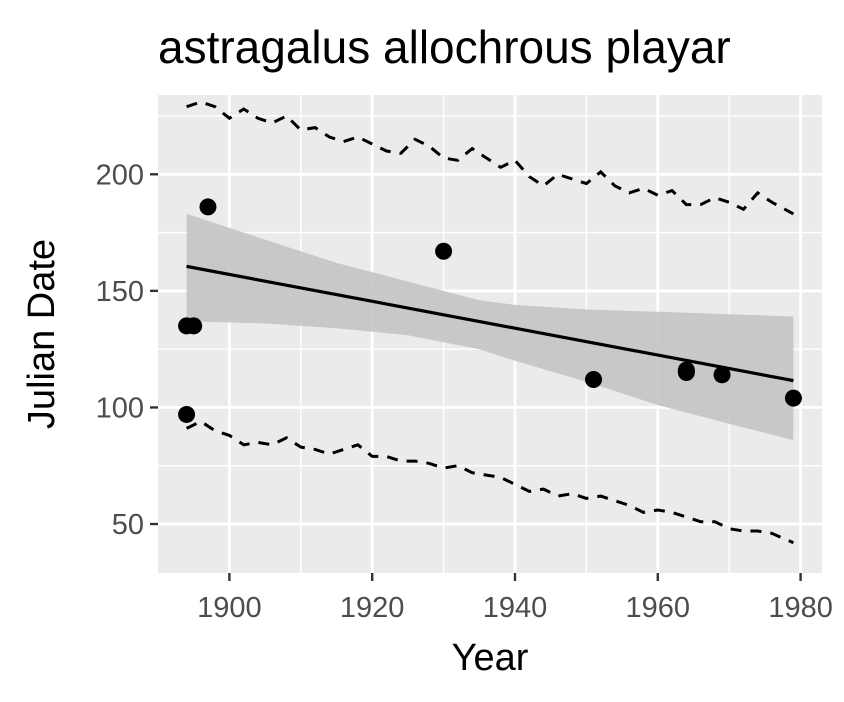  What do you see at coordinates (490, 658) in the screenshot?
I see `x-axis-title: Year` at bounding box center [490, 658].